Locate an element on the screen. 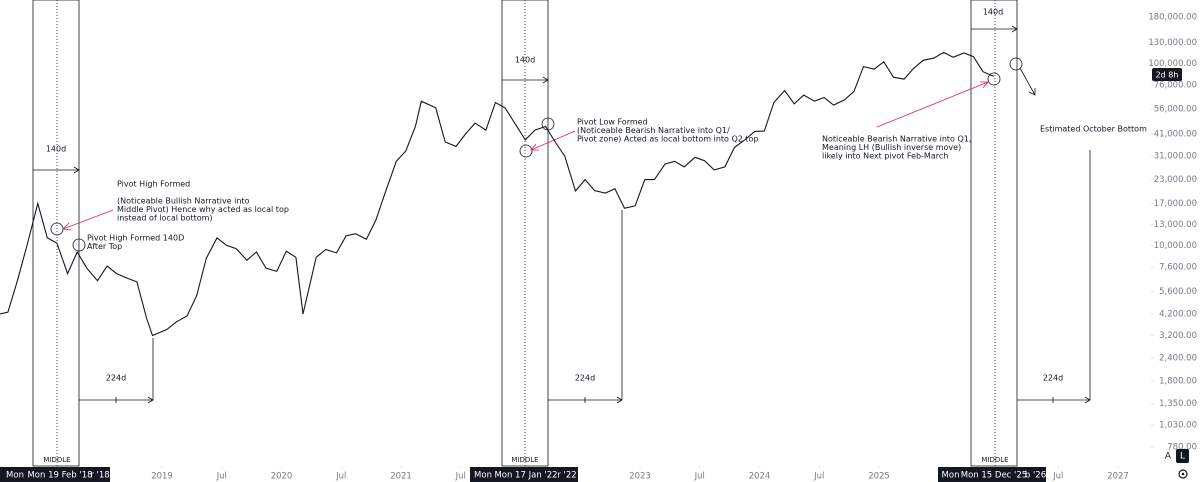 The image size is (1200, 482). x-tick-label: 2027 is located at coordinates (1118, 477).